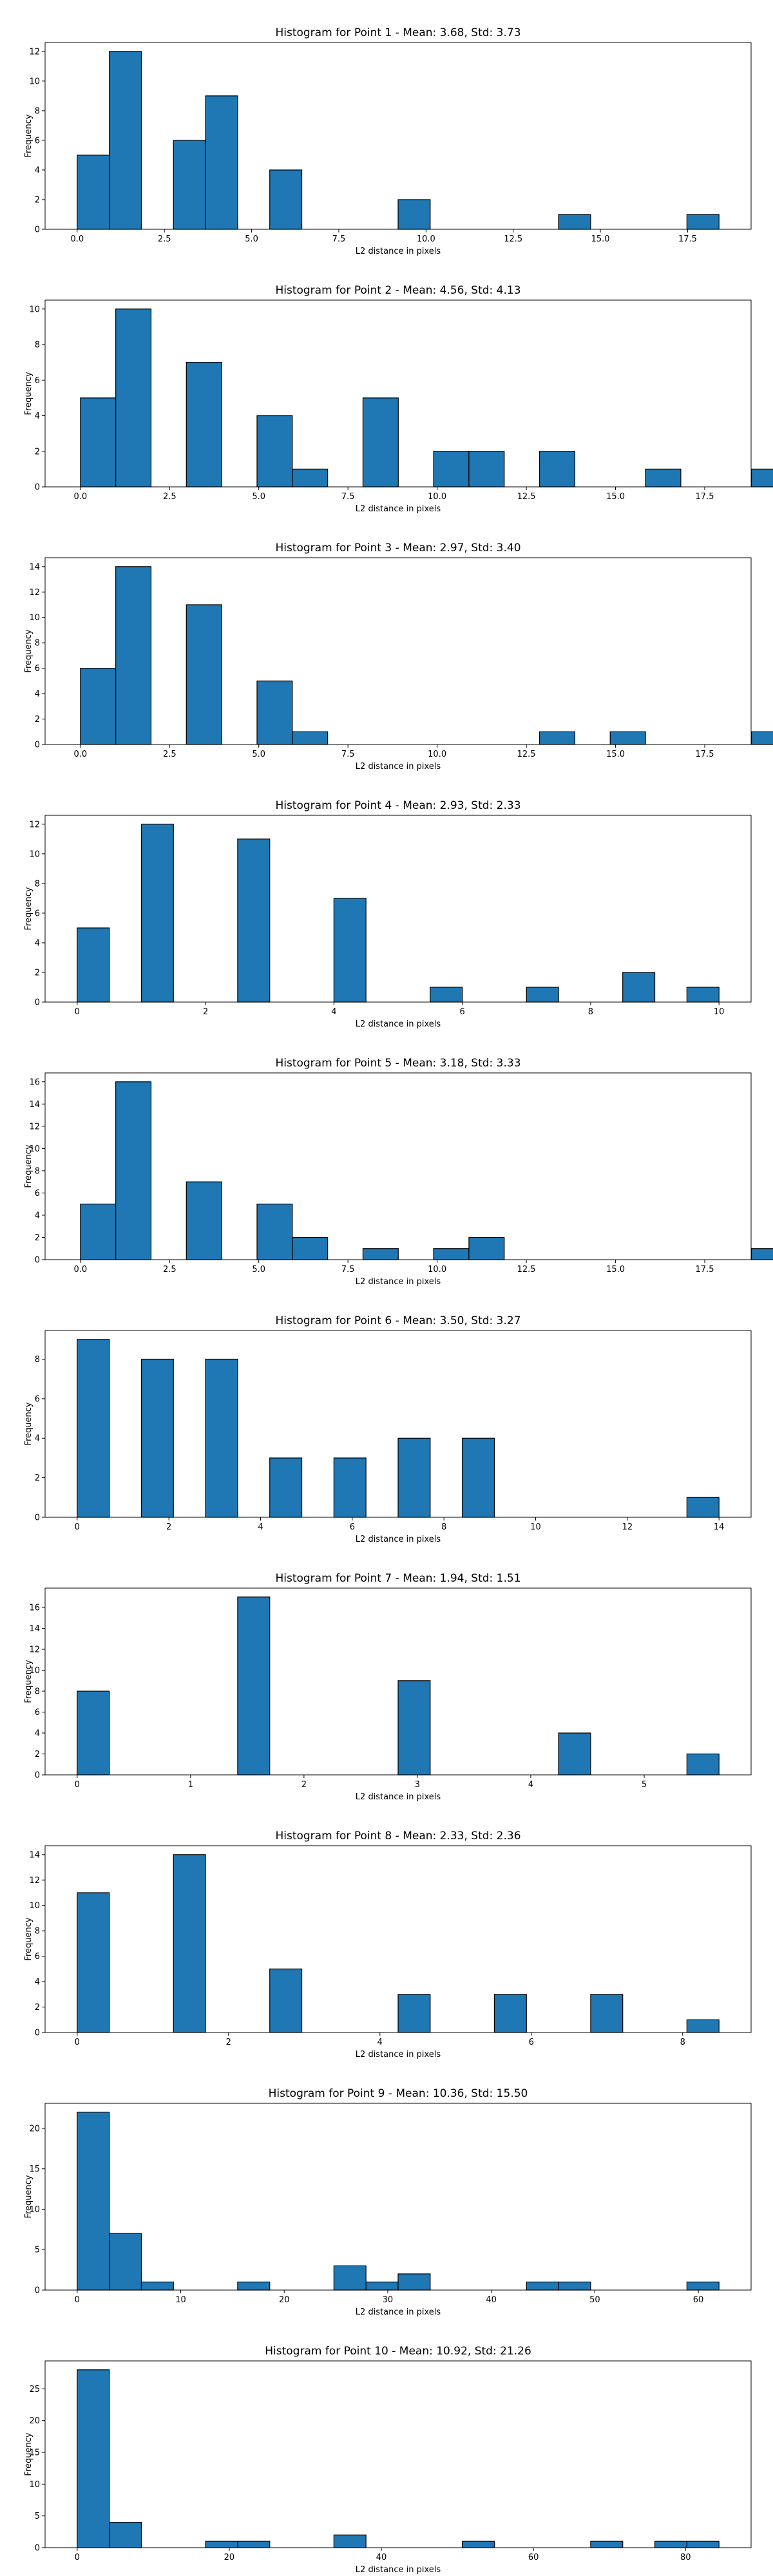  I want to click on x-tick-label: 1, so click(190, 1785).